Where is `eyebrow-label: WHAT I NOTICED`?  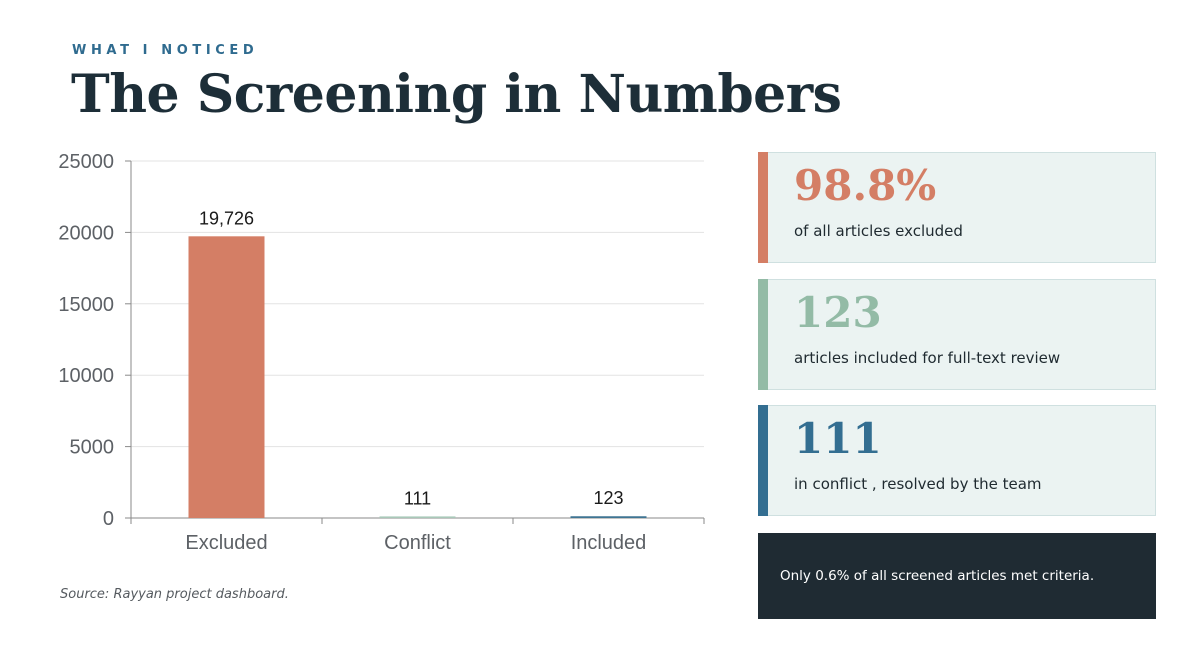 eyebrow-label: WHAT I NOTICED is located at coordinates (165, 50).